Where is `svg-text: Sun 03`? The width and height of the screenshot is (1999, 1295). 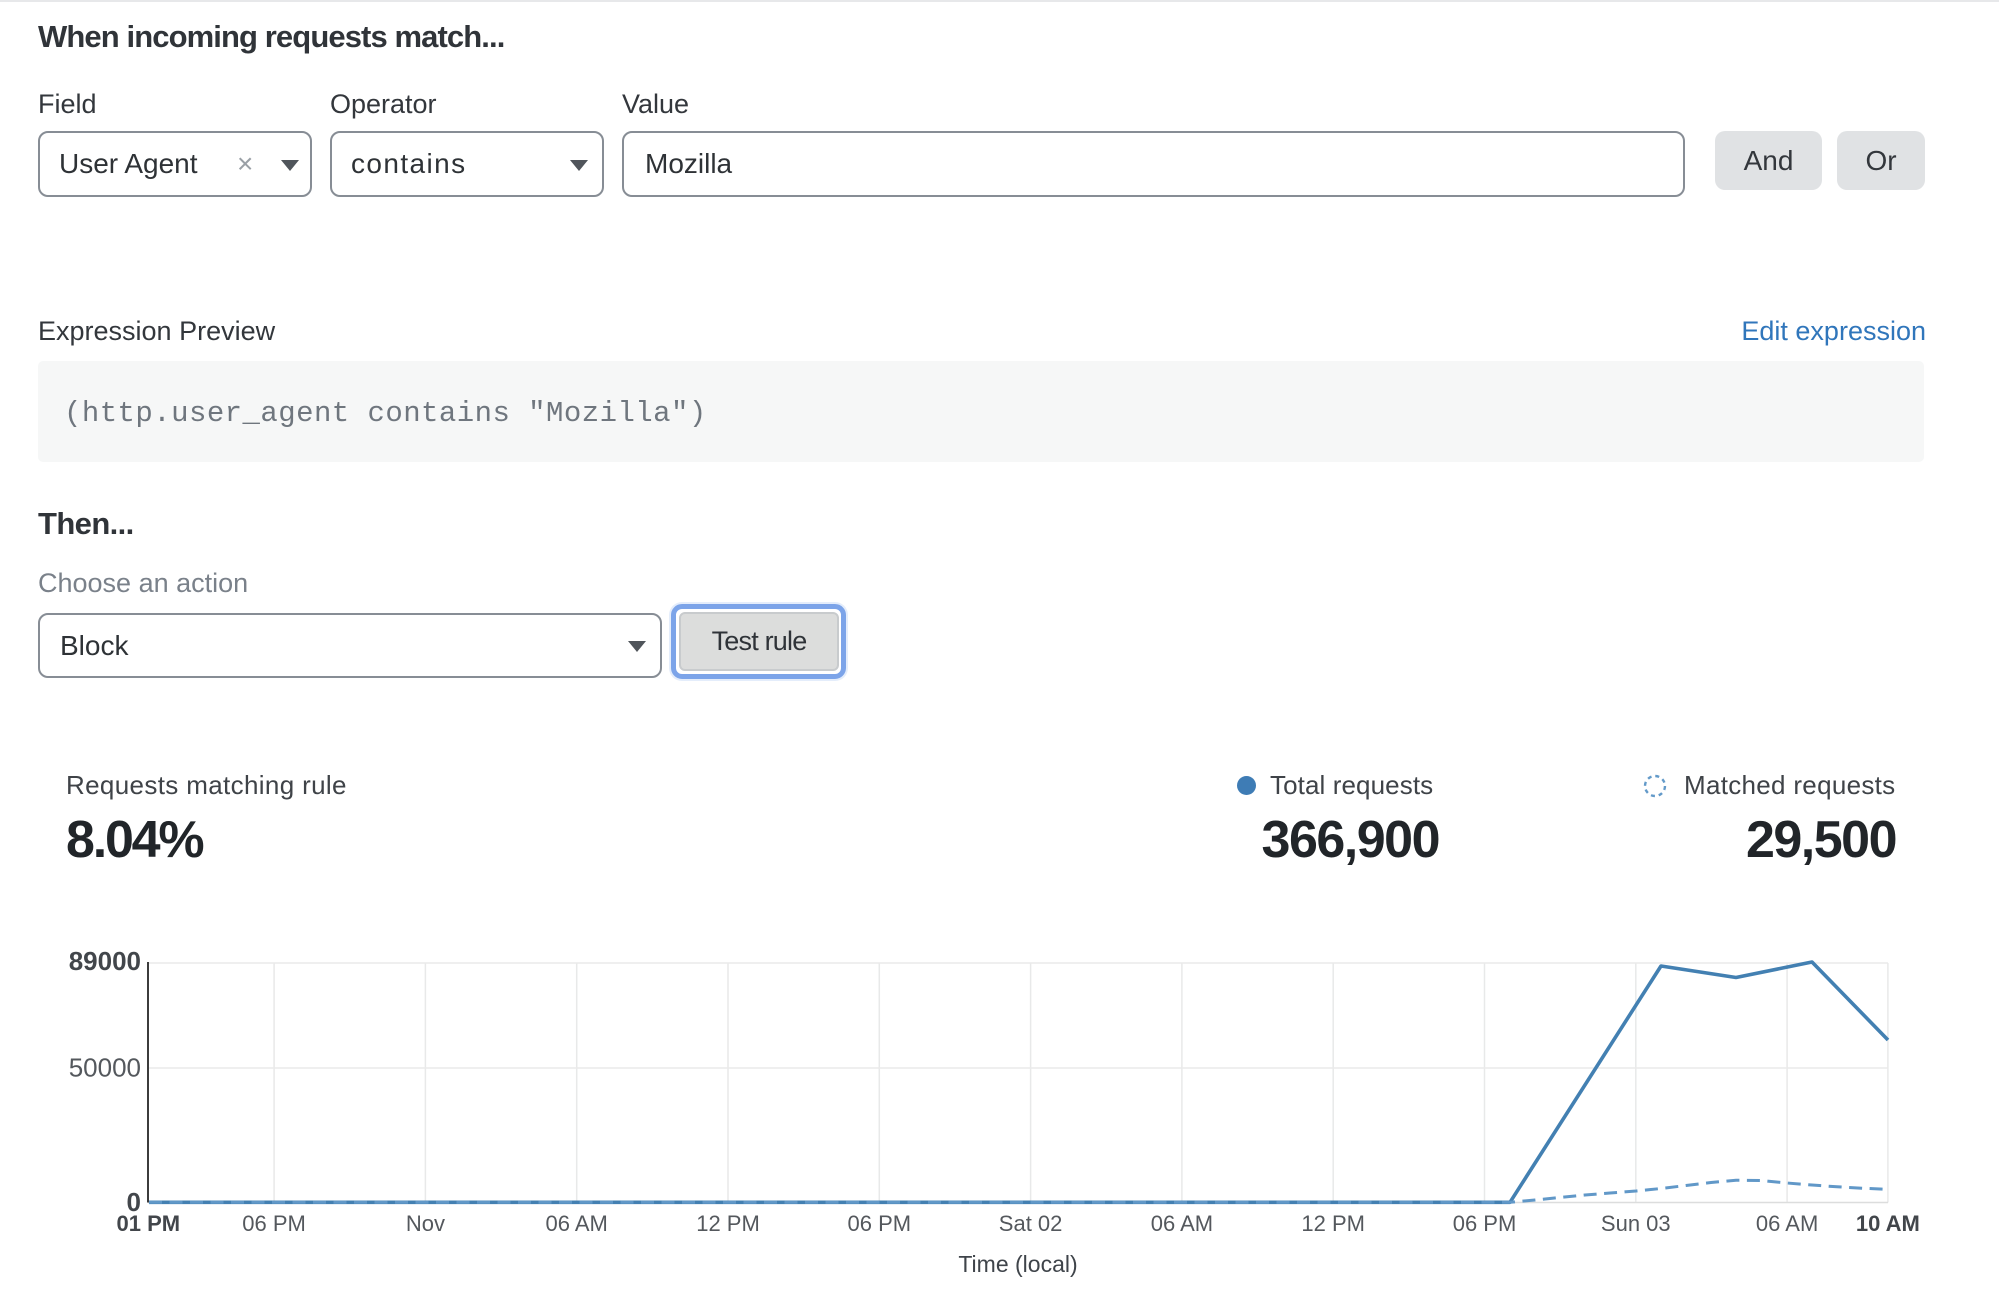 svg-text: Sun 03 is located at coordinates (1636, 1223).